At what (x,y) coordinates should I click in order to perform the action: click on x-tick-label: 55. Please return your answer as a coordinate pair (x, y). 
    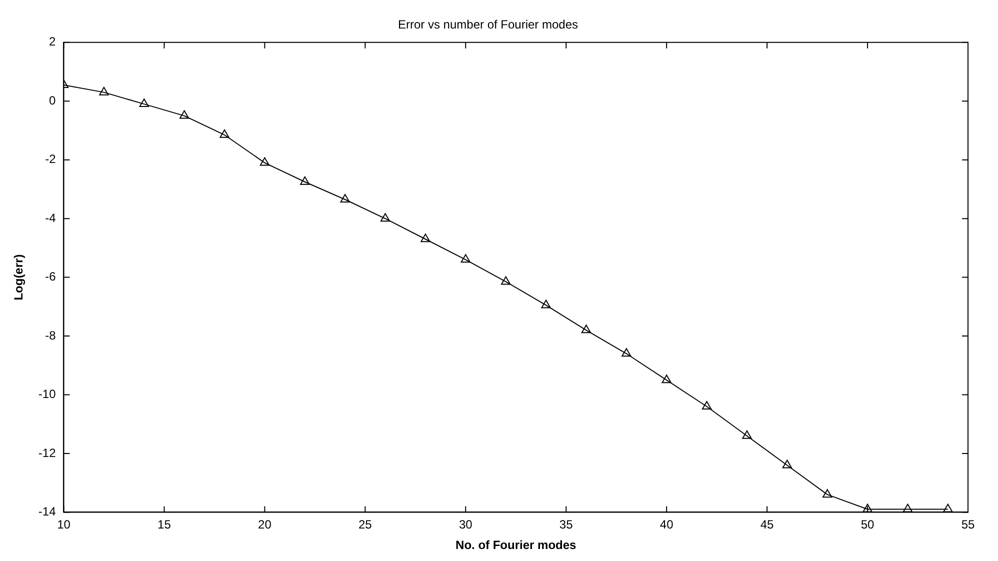
    Looking at the image, I should click on (968, 525).